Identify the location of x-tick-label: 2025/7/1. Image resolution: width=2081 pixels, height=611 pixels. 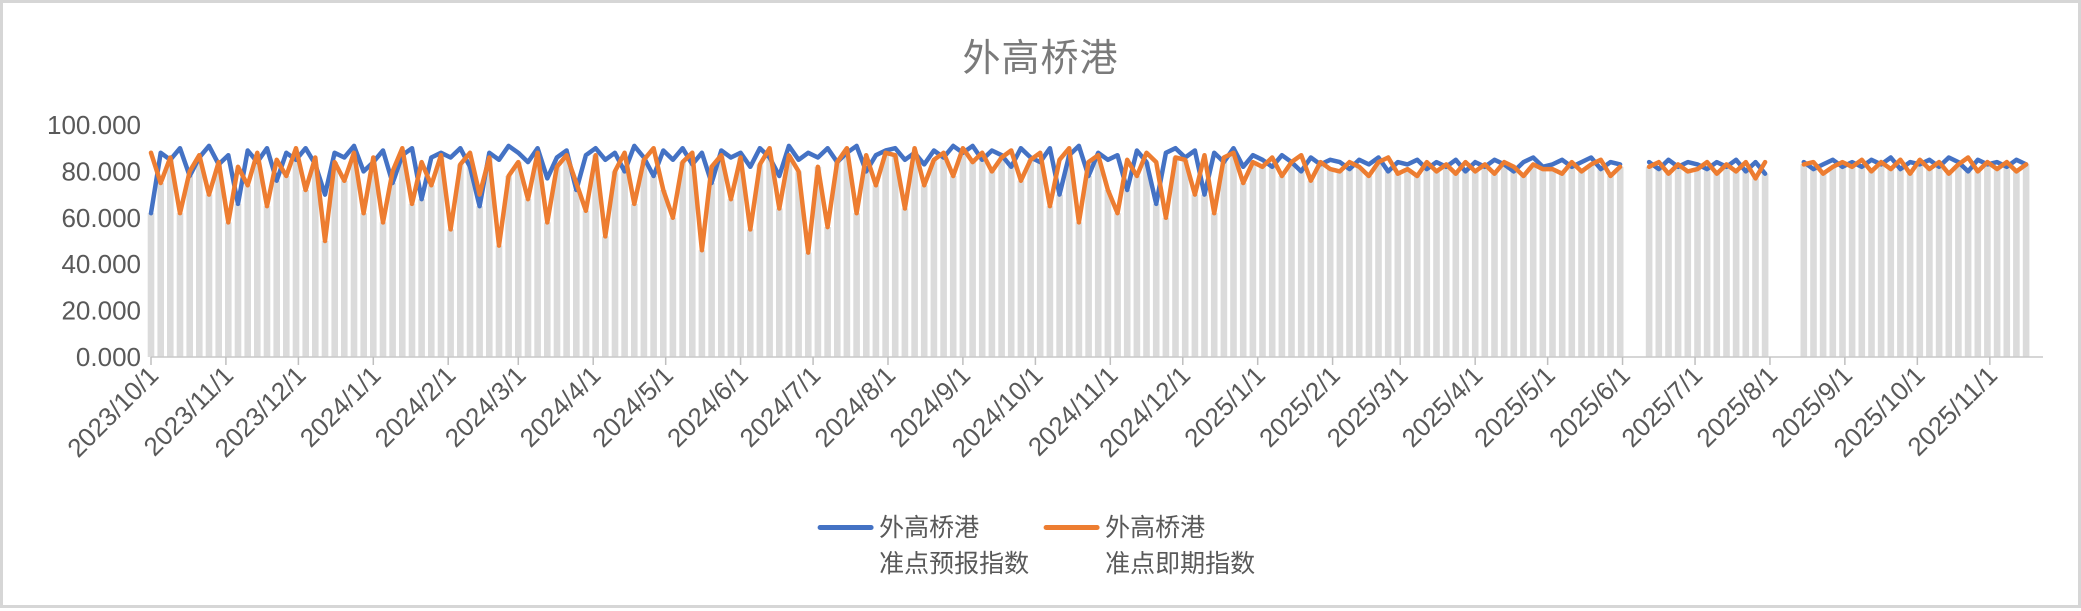
(1661, 406).